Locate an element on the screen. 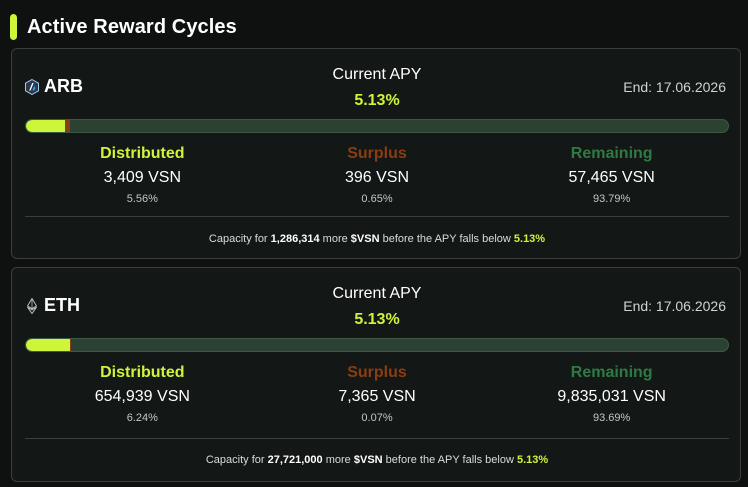  chain-badge: ARB is located at coordinates (54, 86).